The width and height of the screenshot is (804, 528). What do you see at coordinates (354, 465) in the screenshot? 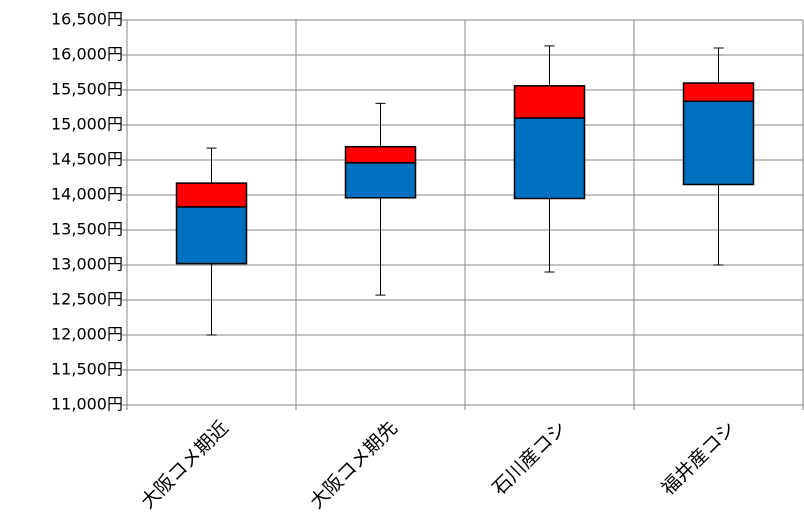
I see `x-tick-label: 大阪コメ期先` at bounding box center [354, 465].